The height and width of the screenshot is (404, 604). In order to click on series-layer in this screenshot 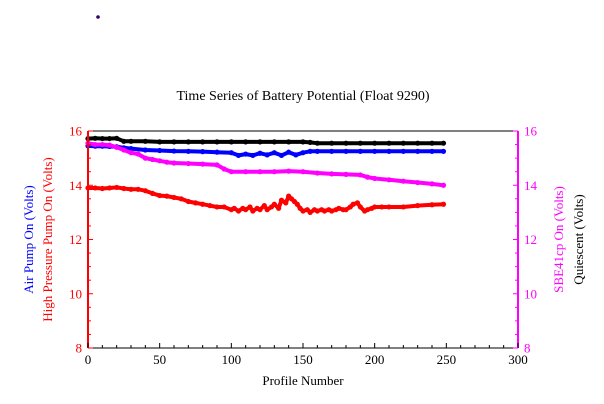, I will do `click(266, 175)`.